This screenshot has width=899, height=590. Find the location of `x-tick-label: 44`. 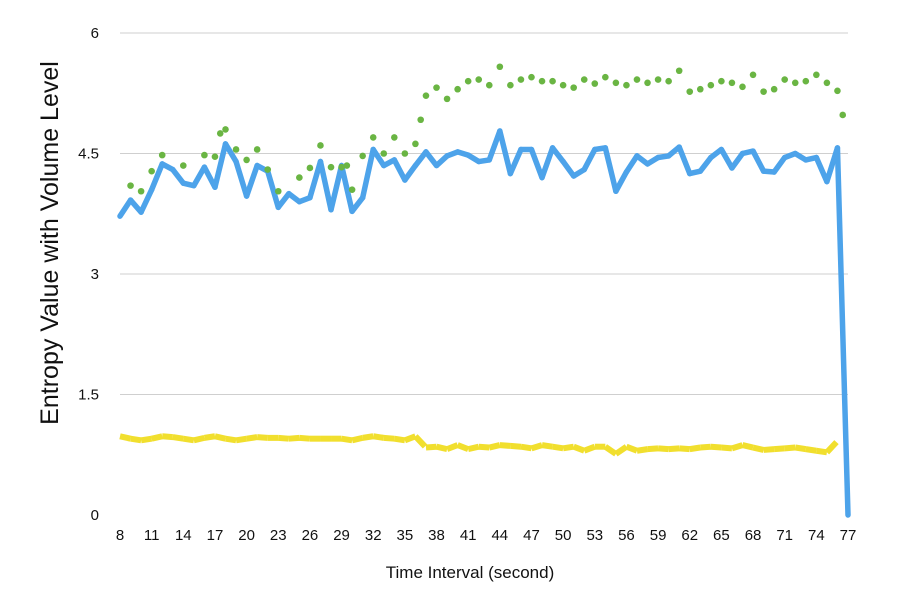

x-tick-label: 44 is located at coordinates (499, 535).